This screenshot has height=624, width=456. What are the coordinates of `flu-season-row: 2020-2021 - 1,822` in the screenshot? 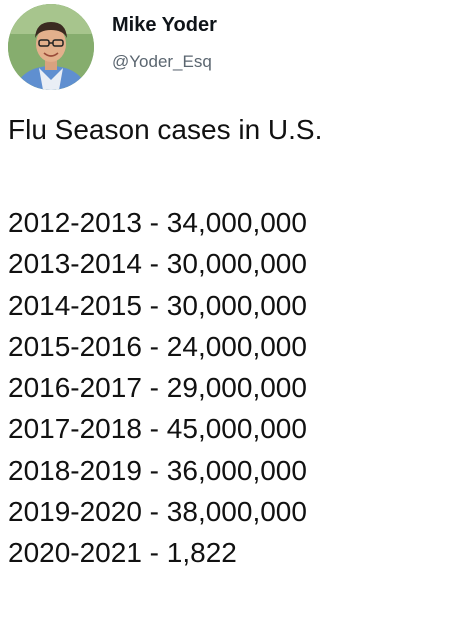 It's located at (157, 552).